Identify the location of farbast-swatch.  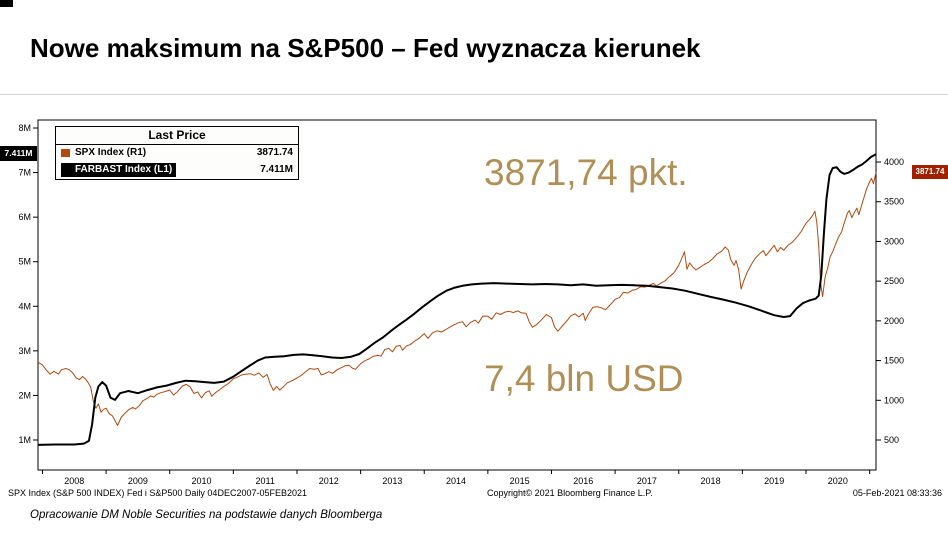
(66, 170).